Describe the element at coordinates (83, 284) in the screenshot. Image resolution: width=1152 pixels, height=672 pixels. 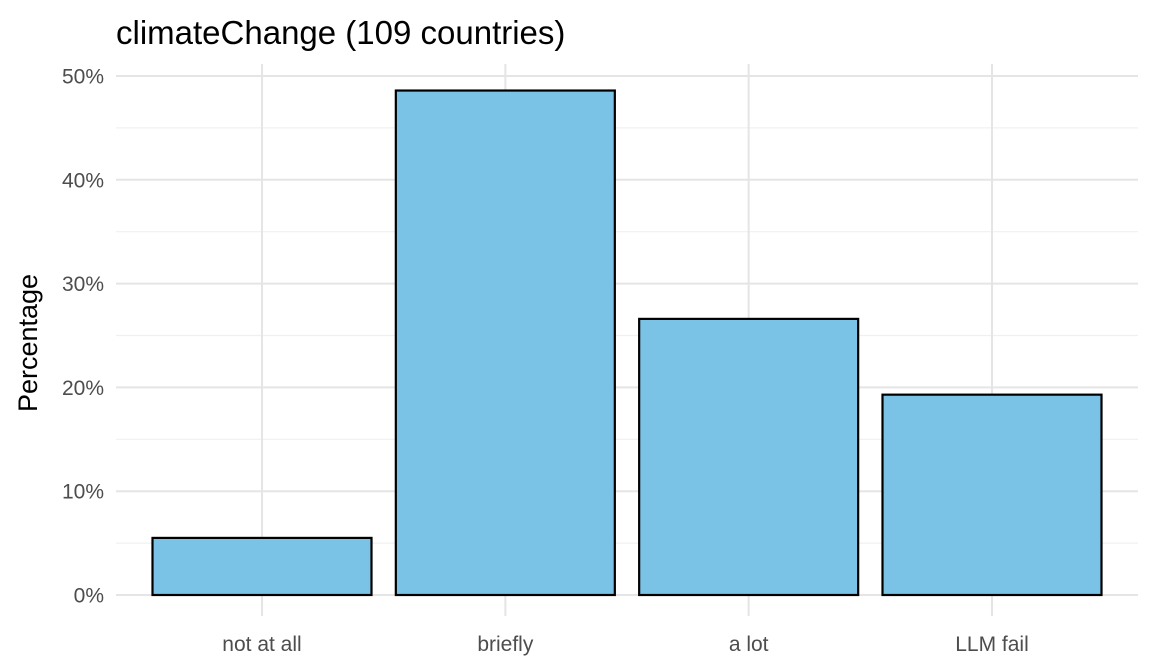
I see `y-tick-label: 30%` at that location.